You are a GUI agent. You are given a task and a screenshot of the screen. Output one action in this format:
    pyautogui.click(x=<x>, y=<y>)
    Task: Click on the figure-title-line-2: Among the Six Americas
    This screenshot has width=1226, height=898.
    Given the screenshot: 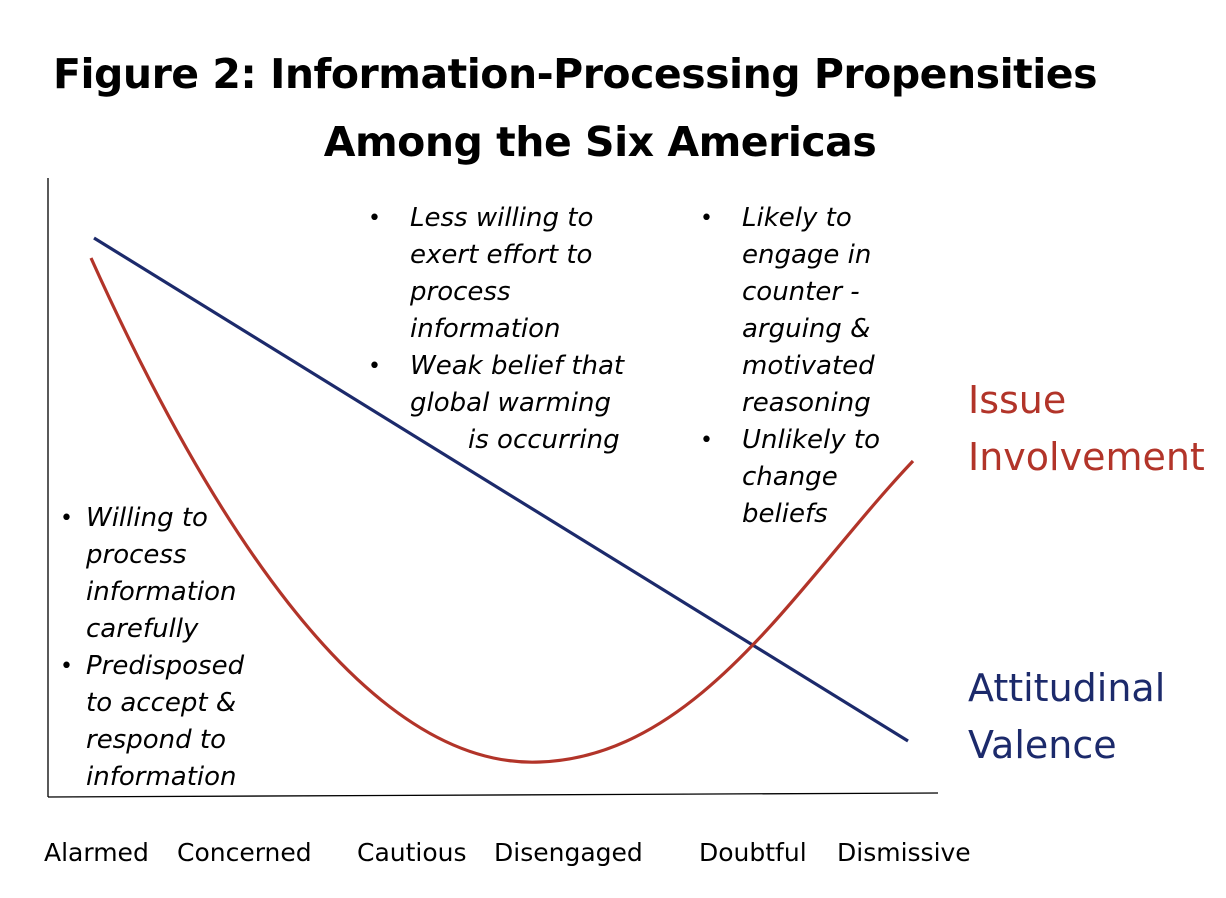 What is the action you would take?
    pyautogui.click(x=600, y=142)
    